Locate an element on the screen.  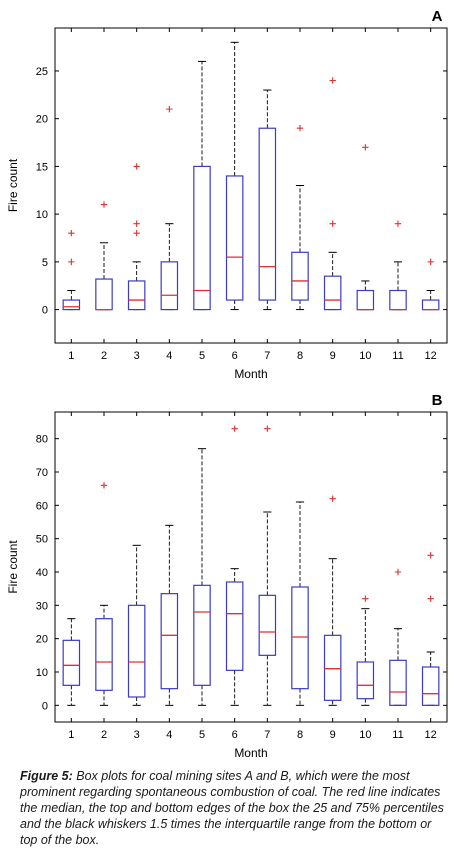
chart-1-x-axis-label: Month is located at coordinates (250, 753).